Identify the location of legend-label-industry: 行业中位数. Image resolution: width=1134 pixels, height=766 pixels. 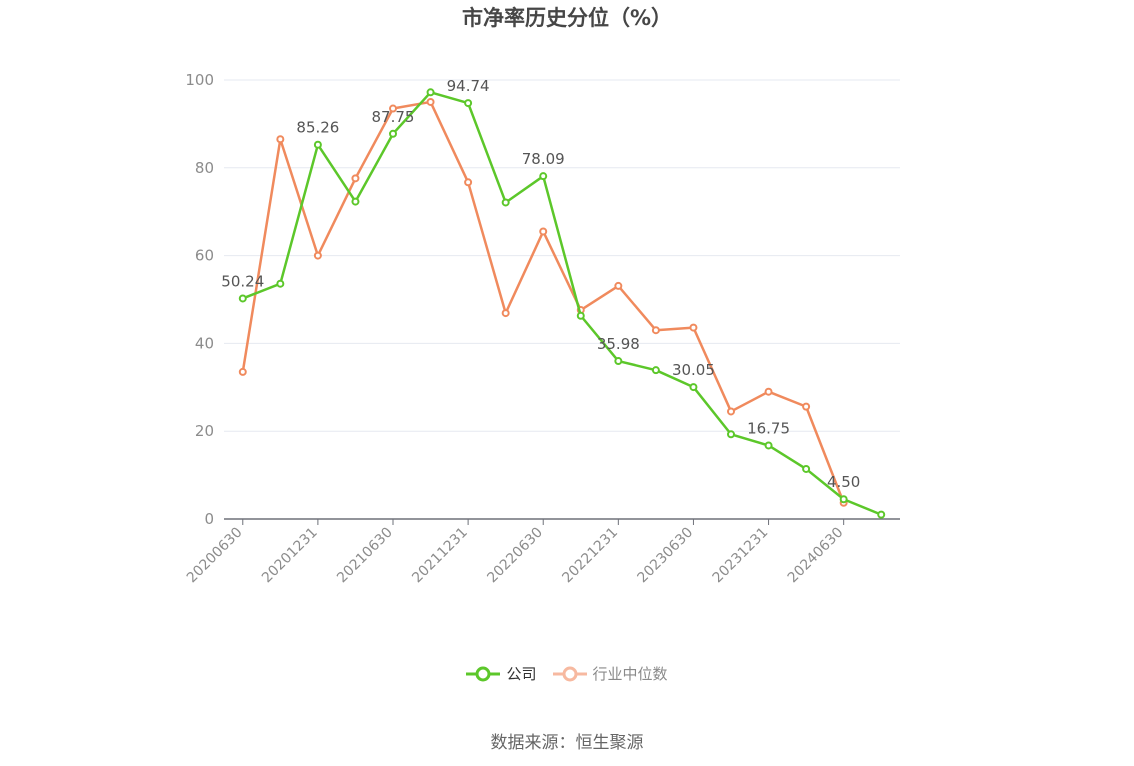
(630, 674).